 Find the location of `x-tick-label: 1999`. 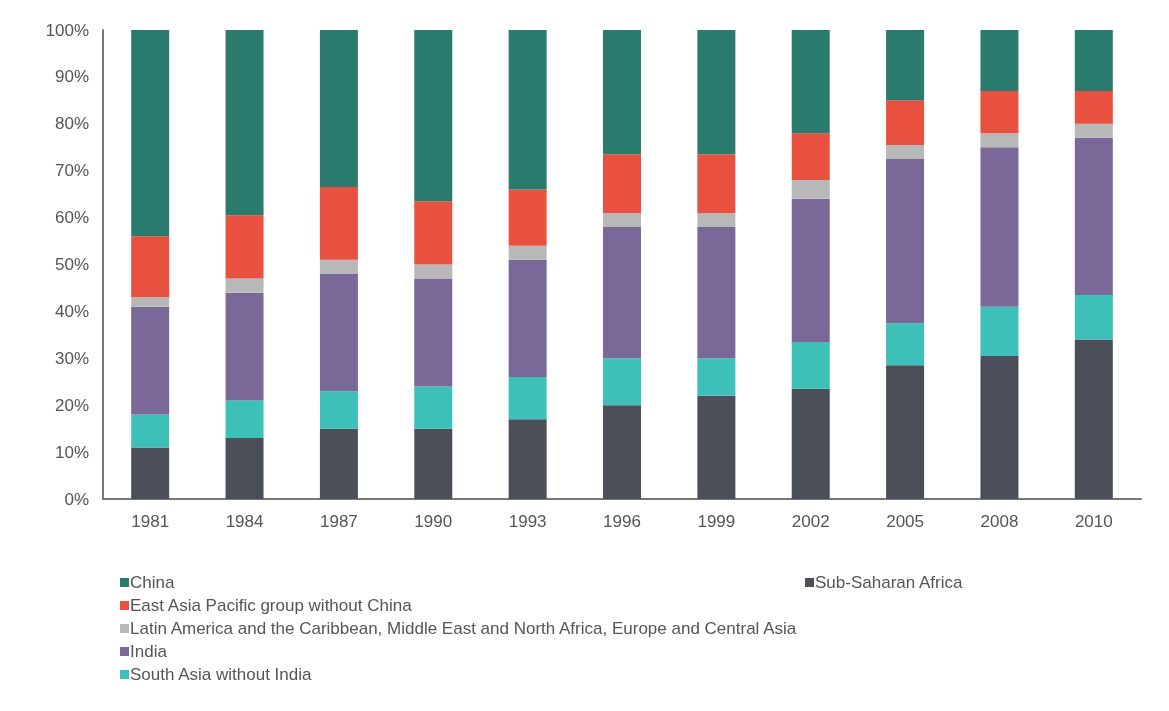

x-tick-label: 1999 is located at coordinates (716, 521).